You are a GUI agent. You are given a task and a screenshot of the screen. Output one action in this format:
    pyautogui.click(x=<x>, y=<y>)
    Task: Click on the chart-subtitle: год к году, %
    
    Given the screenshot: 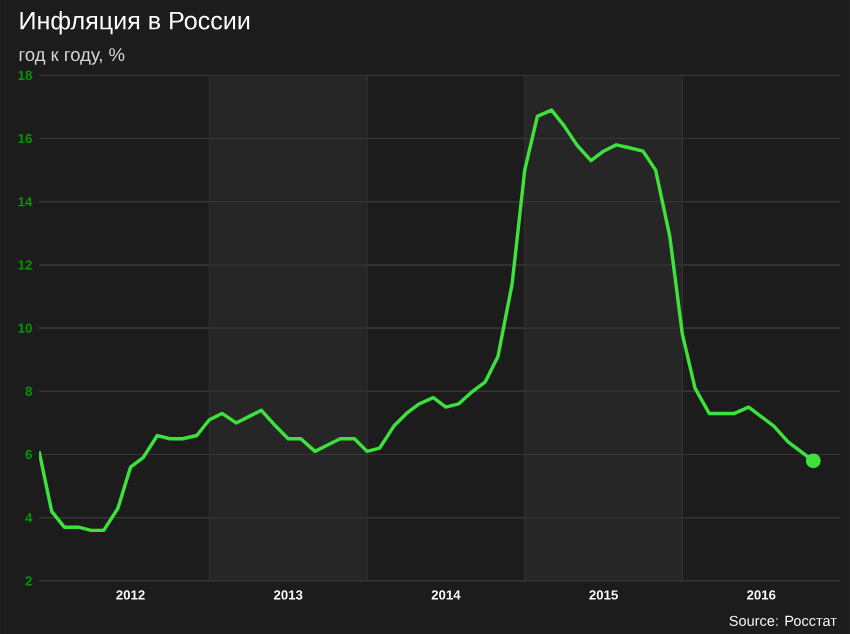 What is the action you would take?
    pyautogui.click(x=72, y=56)
    